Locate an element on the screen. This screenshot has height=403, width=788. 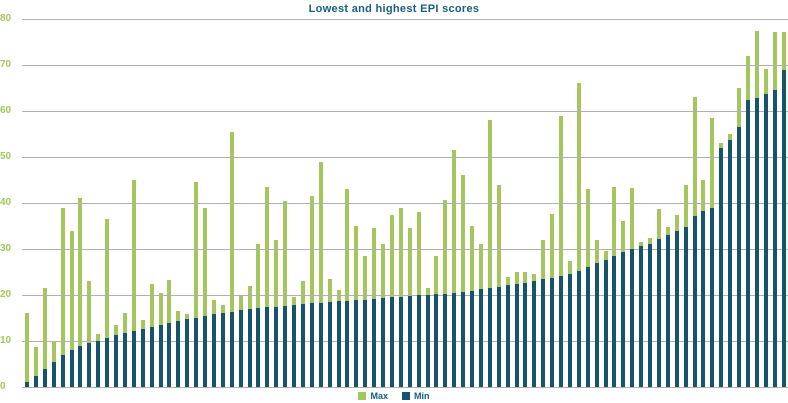
max-series-swatch is located at coordinates (362, 395).